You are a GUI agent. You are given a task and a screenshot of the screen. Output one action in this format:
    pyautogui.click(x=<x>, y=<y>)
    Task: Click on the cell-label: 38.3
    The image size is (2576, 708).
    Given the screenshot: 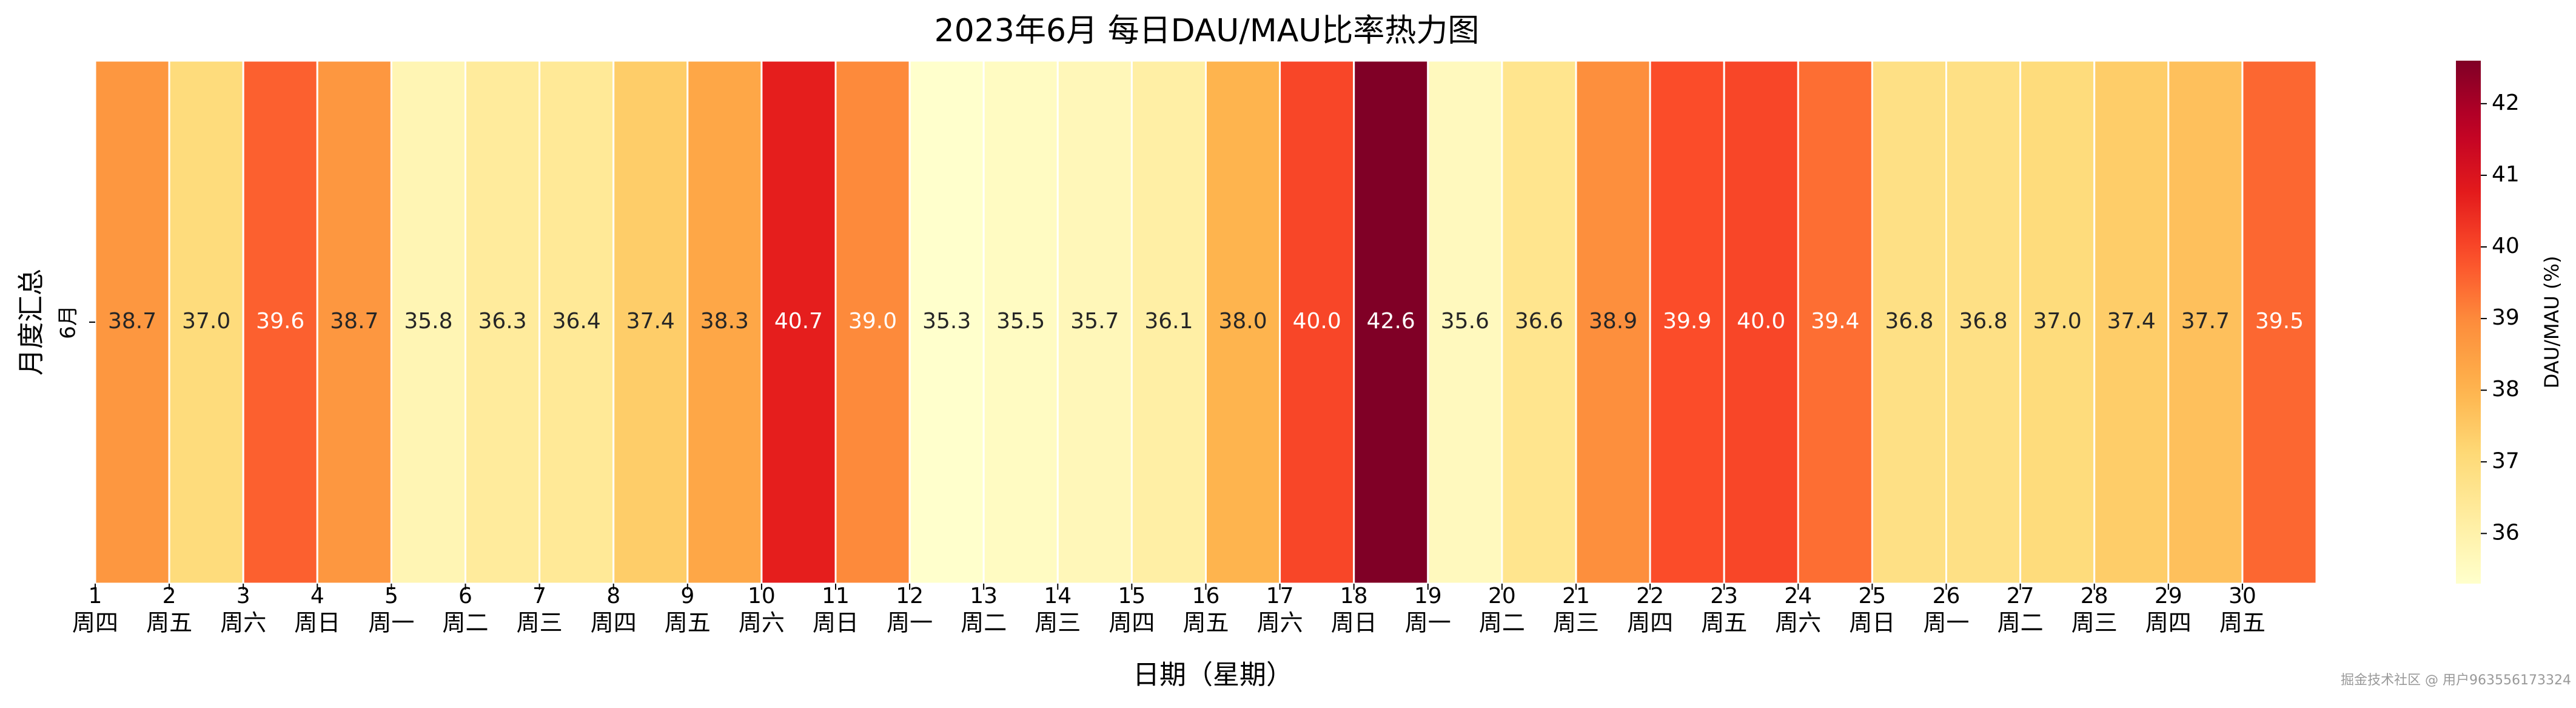 What is the action you would take?
    pyautogui.click(x=724, y=322)
    